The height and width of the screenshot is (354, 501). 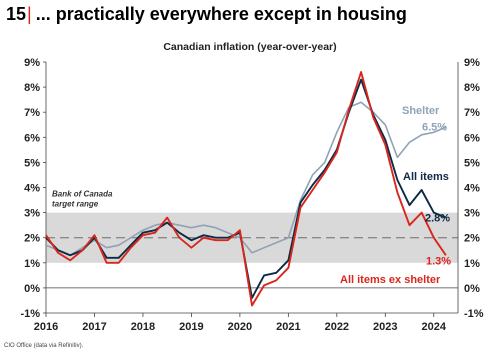 I want to click on y-tick-right: 2%, so click(x=472, y=239).